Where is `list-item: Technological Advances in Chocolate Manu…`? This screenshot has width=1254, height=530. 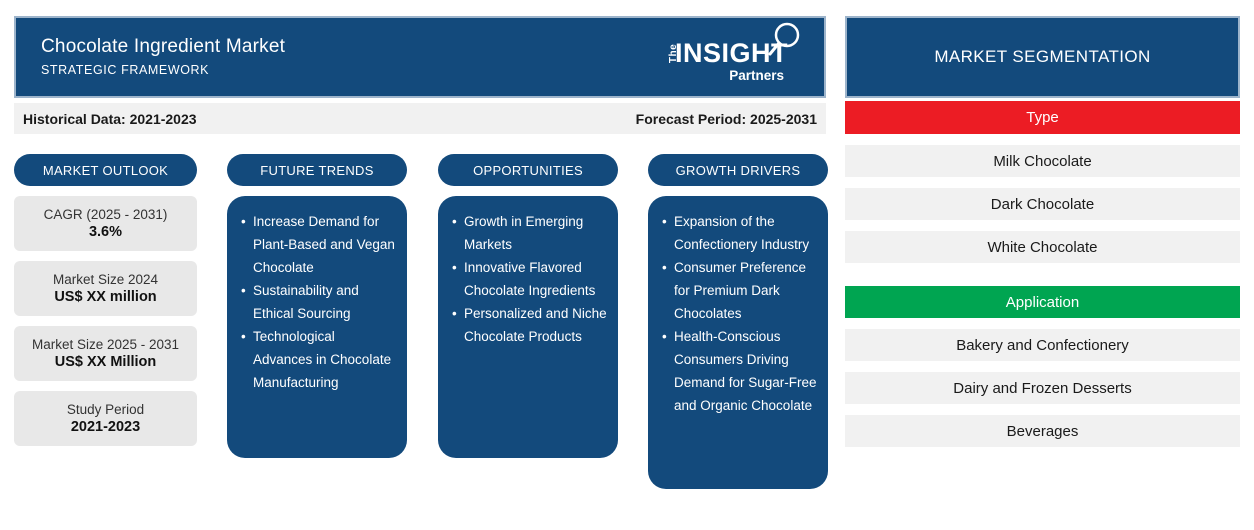 list-item: Technological Advances in Chocolate Manu… is located at coordinates (319, 359).